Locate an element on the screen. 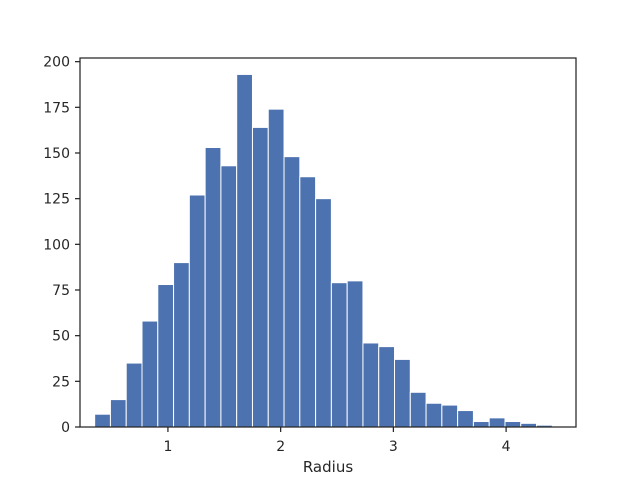  y-tick-label: 75 is located at coordinates (61, 291).